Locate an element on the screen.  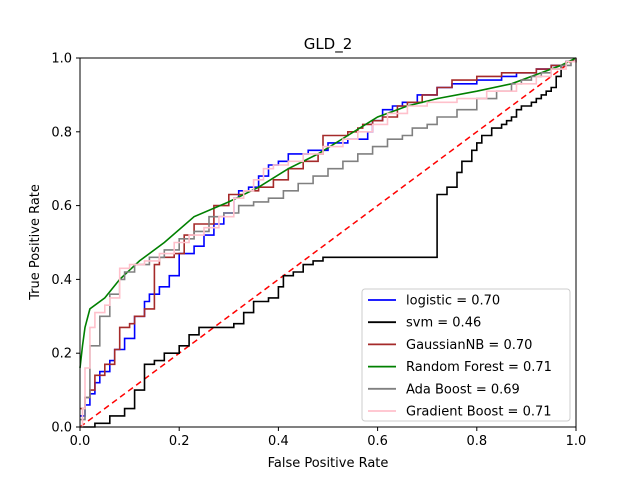
y-axis-ticks: 0.0 0.2 0.4 0.6 0.8 1.0 is located at coordinates (65, 244).